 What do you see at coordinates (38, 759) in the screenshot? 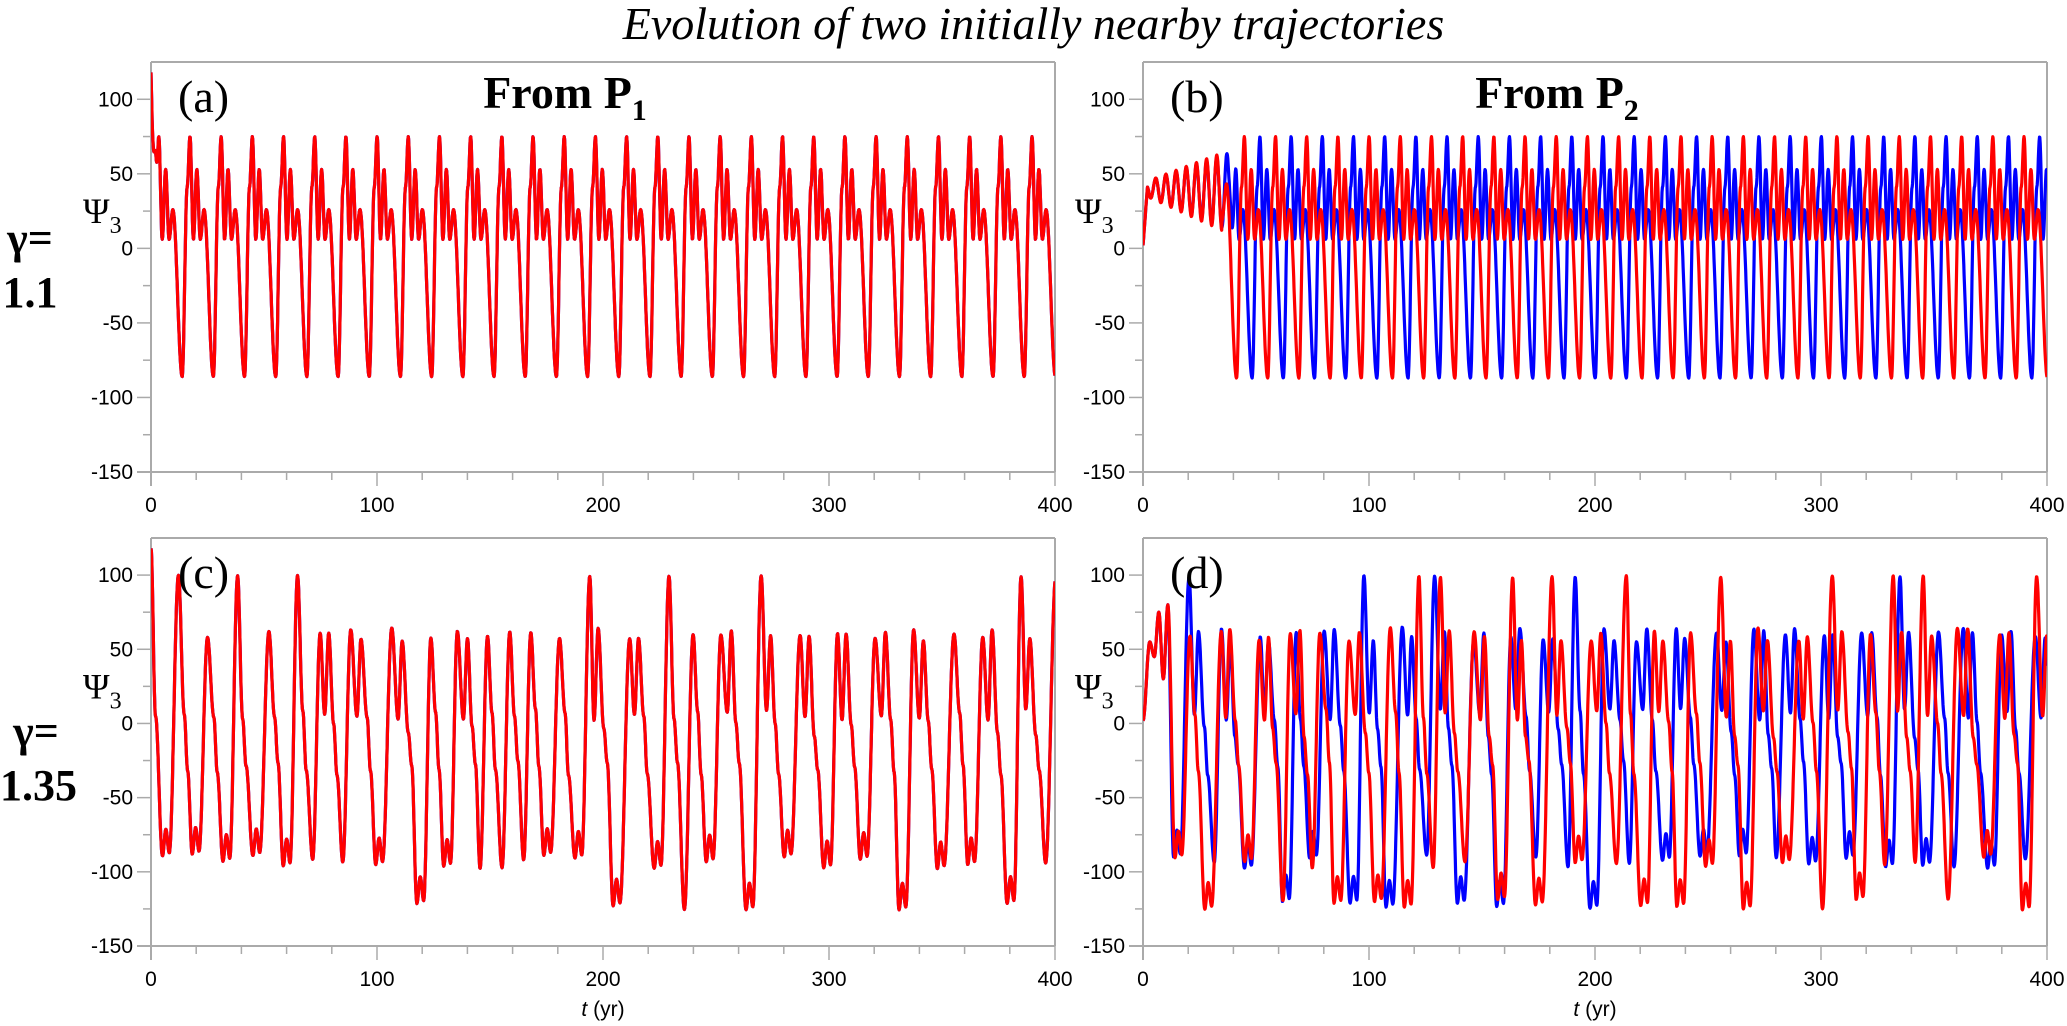
I see `row-label-gamma-1-35: γ= 1.35` at bounding box center [38, 759].